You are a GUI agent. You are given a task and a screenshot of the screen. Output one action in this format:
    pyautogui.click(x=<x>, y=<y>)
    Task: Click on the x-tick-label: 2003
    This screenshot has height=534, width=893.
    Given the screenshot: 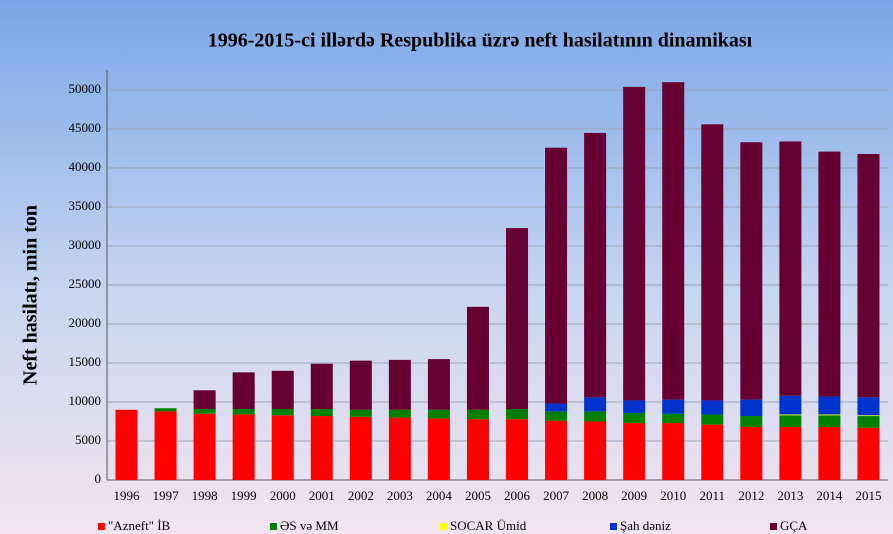 What is the action you would take?
    pyautogui.click(x=400, y=495)
    